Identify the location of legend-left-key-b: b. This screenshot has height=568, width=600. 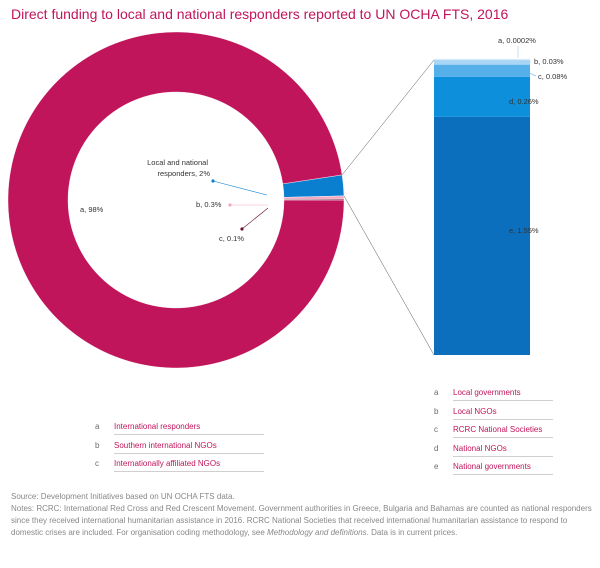
(97, 445).